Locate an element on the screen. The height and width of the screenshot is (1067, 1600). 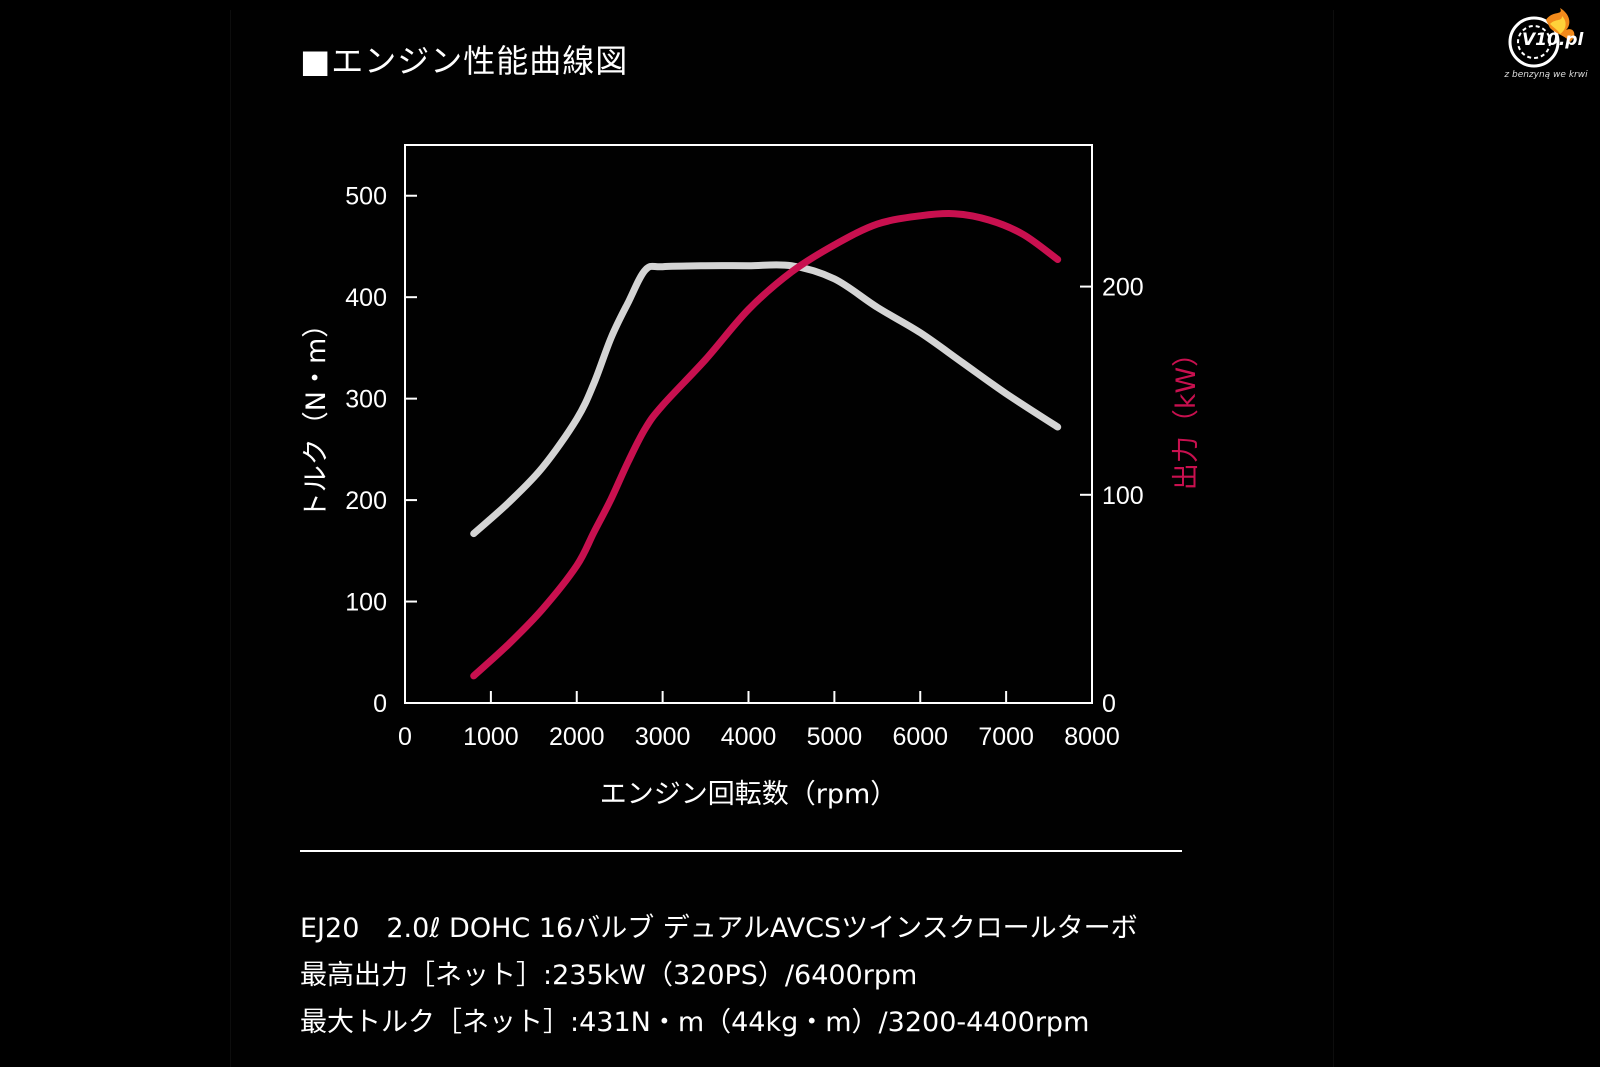
y-right-axis-label: 出力（kW） is located at coordinates (1186, 415).